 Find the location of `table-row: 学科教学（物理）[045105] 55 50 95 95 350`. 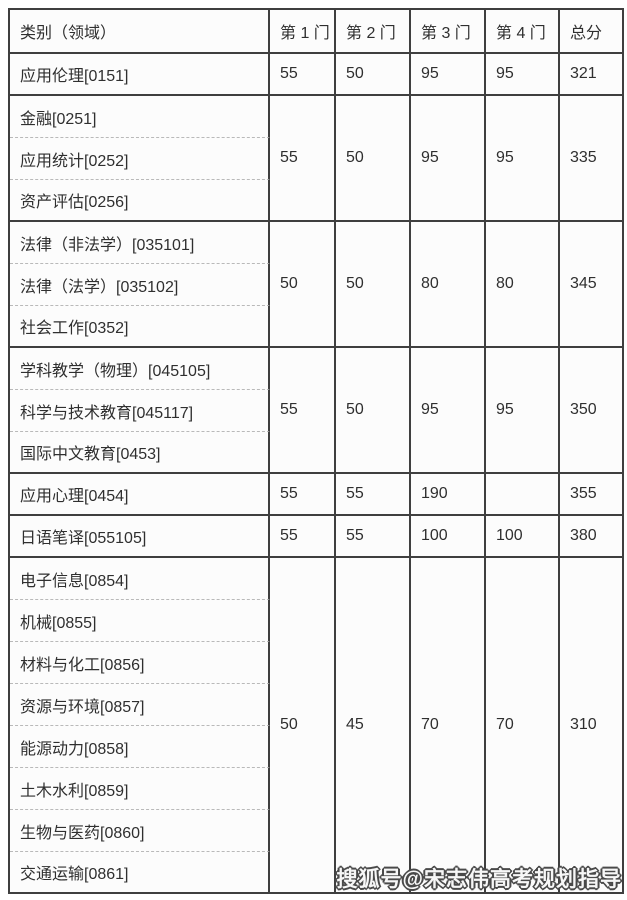

table-row: 学科教学（物理）[045105] 55 50 95 95 350 is located at coordinates (317, 411).